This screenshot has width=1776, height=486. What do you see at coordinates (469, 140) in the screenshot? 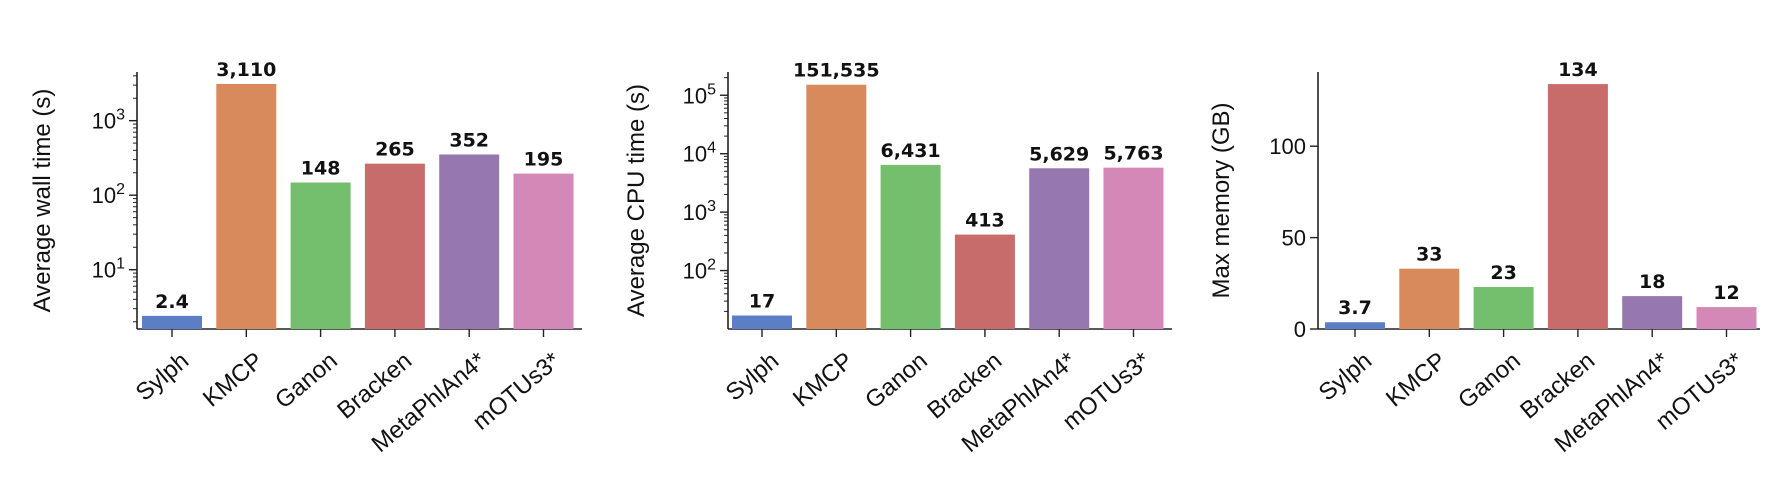
I see `data-label: 352` at bounding box center [469, 140].